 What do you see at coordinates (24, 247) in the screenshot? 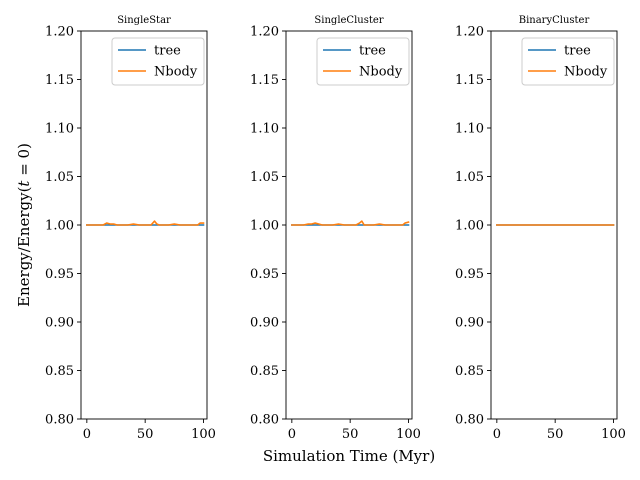
I see `y-axis-title-main: Energy/Energy(` at bounding box center [24, 247].